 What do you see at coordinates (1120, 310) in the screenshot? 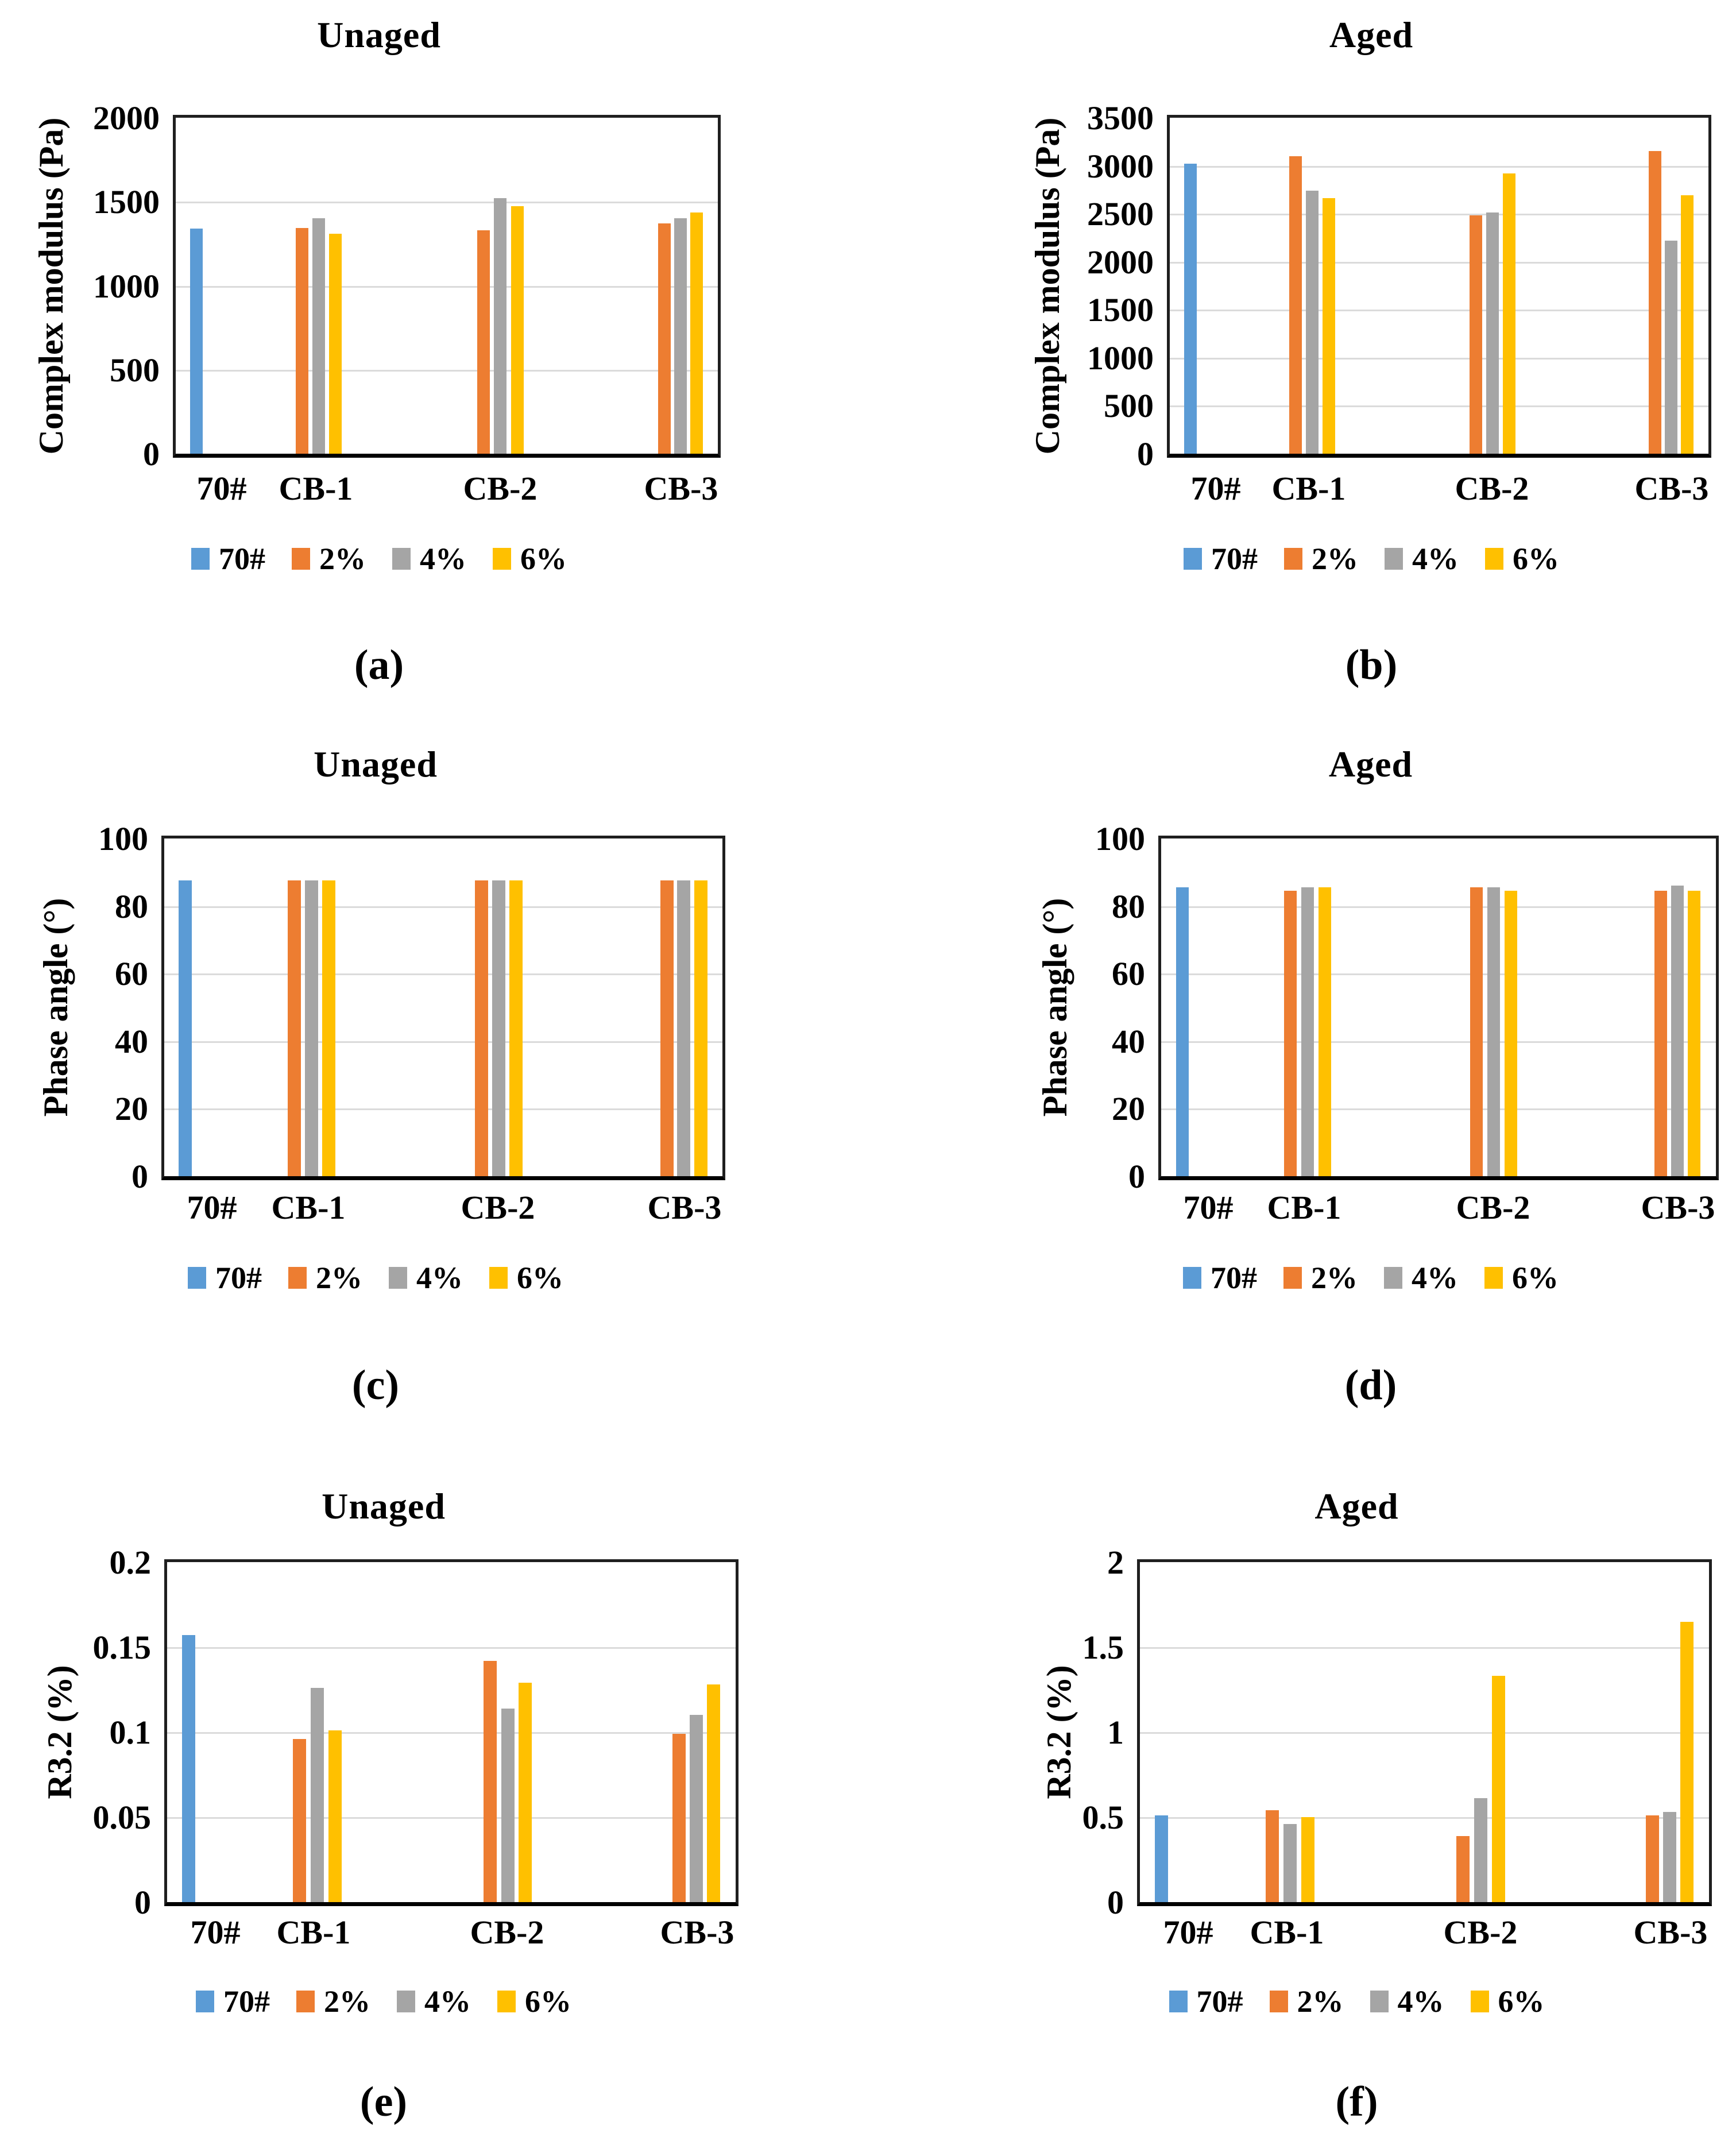
I see `y-tick-label: 1500` at bounding box center [1120, 310].